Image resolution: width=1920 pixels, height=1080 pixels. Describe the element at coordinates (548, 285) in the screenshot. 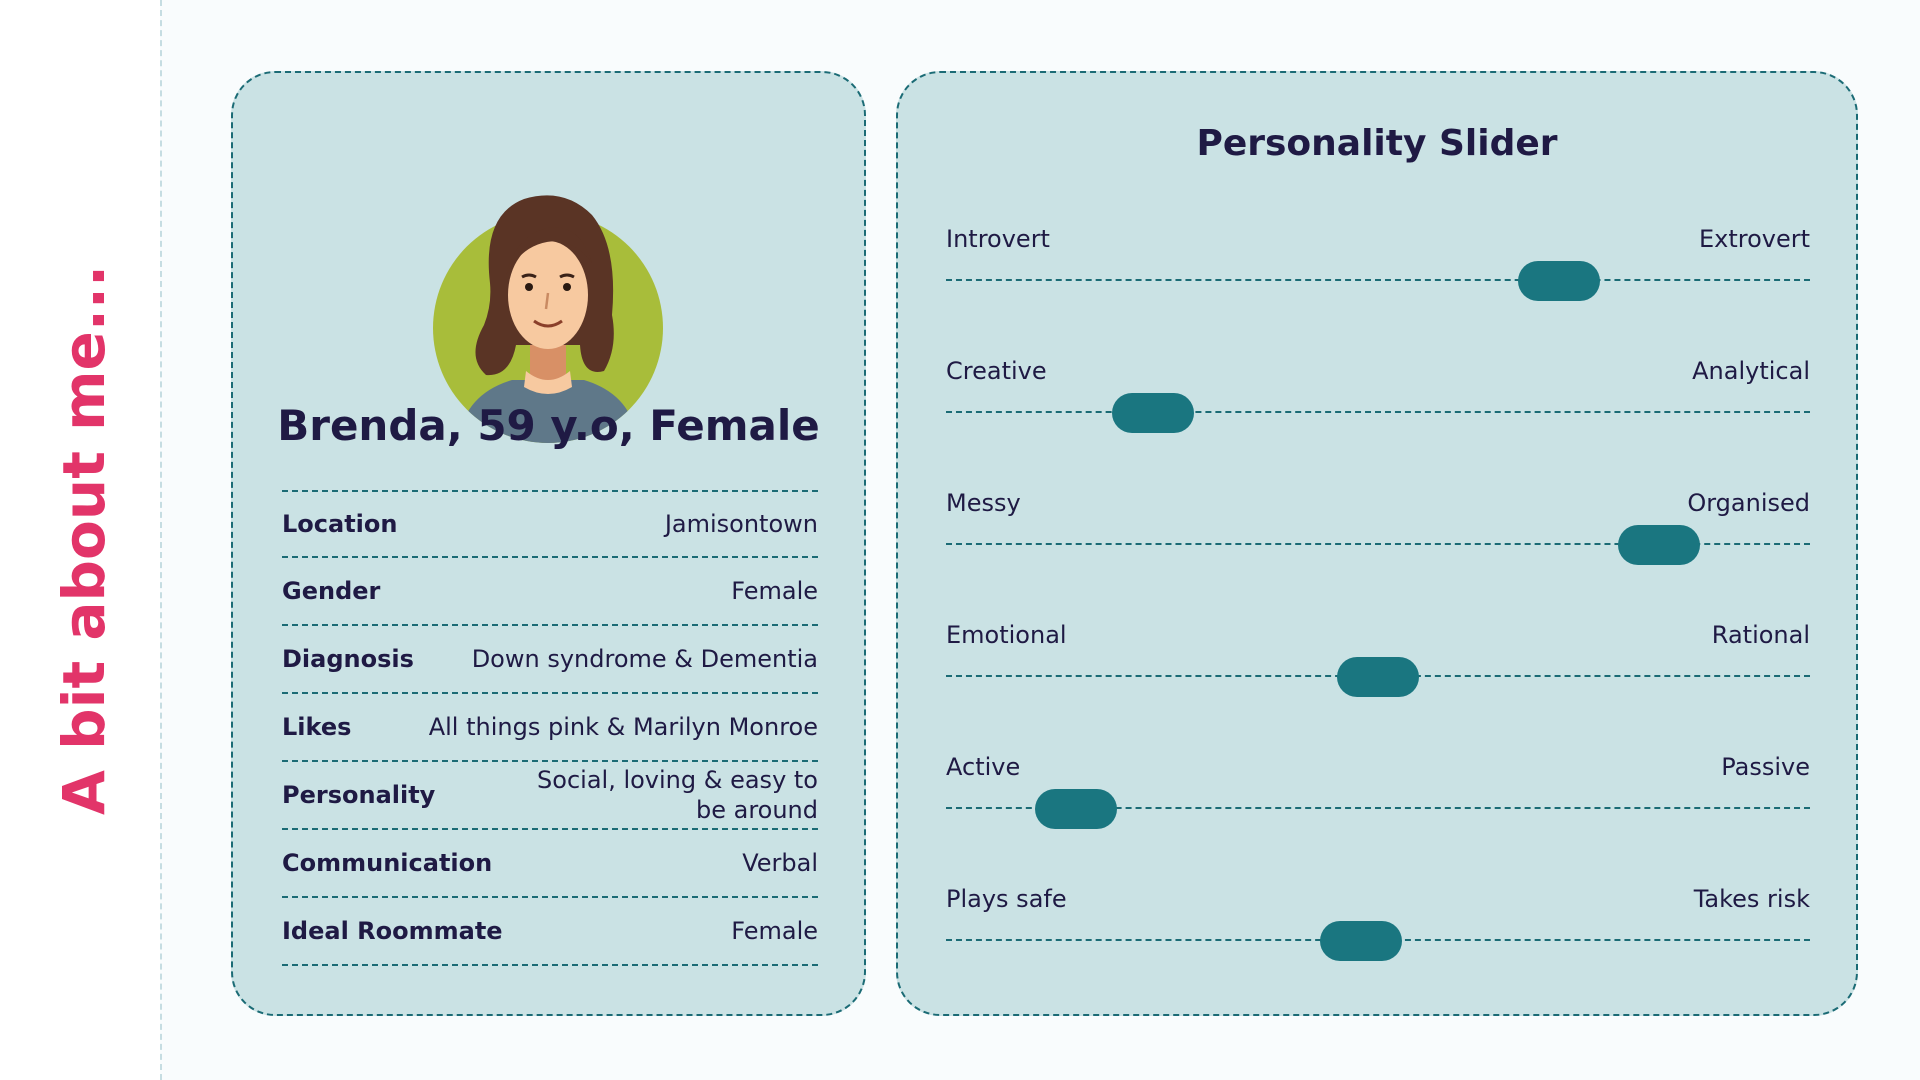

I see `woman-avatar-icon` at that location.